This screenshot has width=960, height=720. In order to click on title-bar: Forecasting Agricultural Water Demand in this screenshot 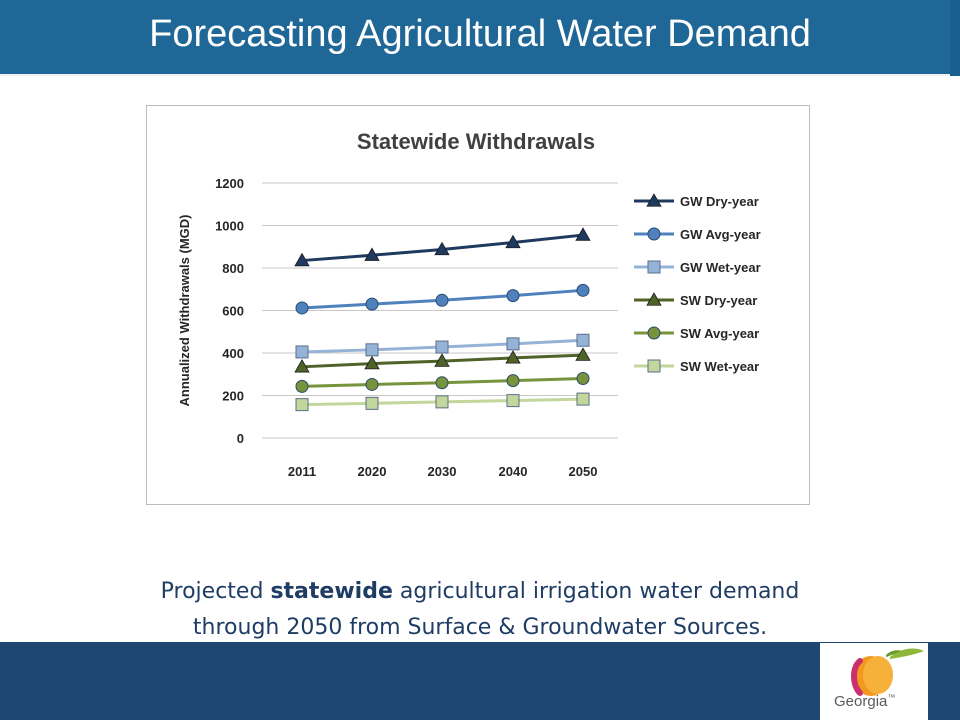, I will do `click(480, 38)`.